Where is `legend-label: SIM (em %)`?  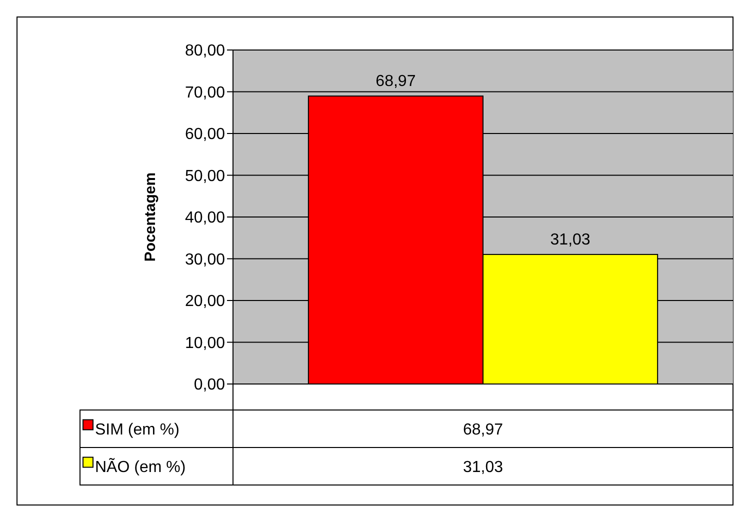
legend-label: SIM (em %) is located at coordinates (137, 429).